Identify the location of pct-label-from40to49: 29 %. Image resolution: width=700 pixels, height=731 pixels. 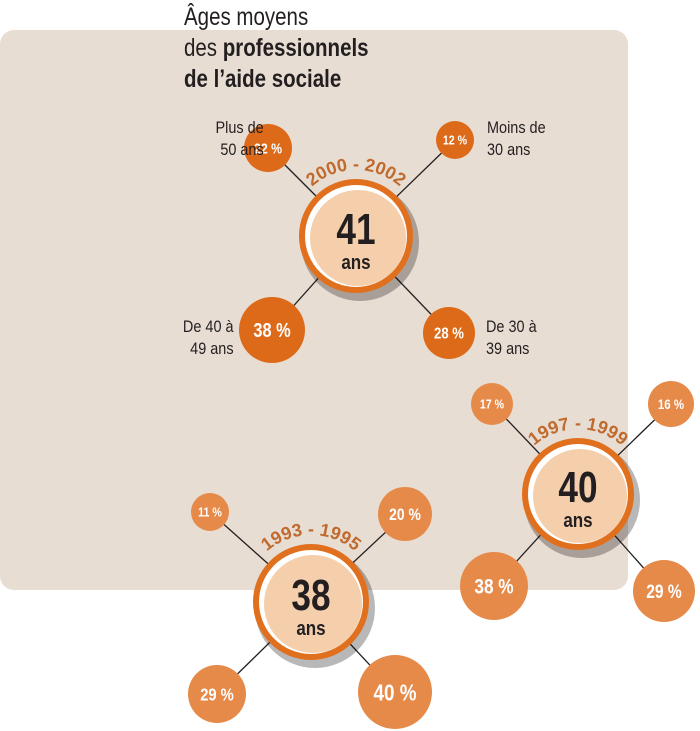
(217, 695).